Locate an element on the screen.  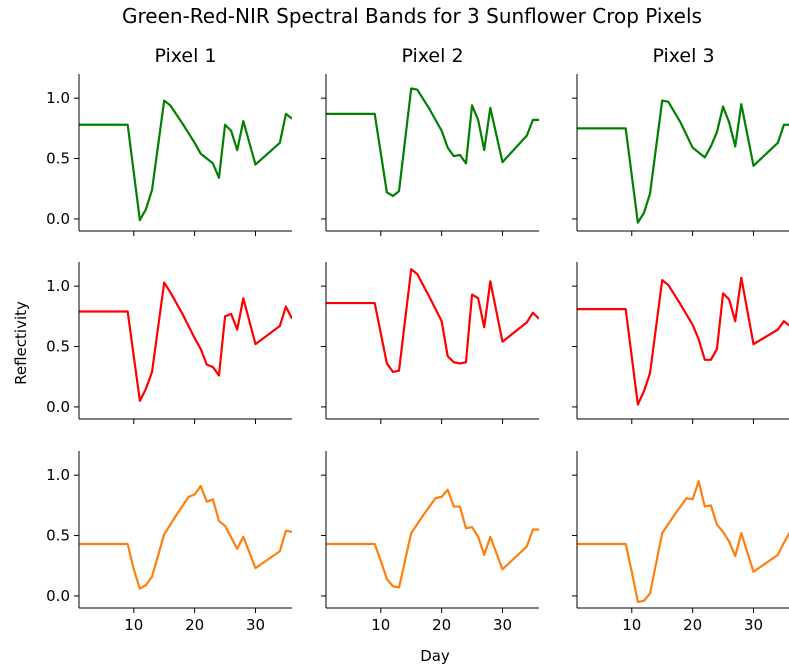
subplot-r2-c3 is located at coordinates (680, 343).